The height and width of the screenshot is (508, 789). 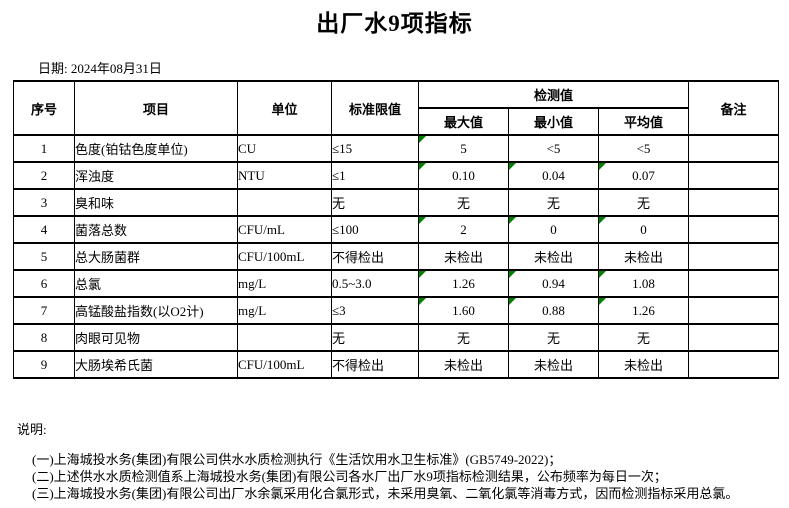 I want to click on cell-min: 0.04, so click(x=553, y=175).